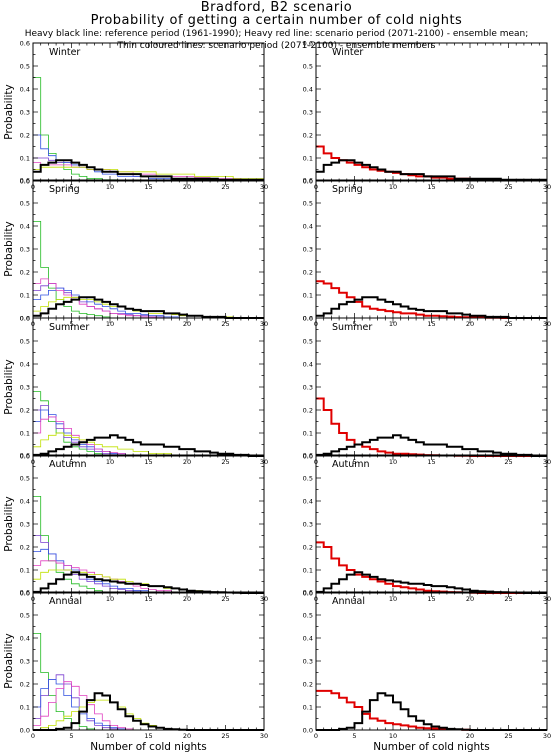  What do you see at coordinates (110, 462) in the screenshot?
I see `x-tick-label-summer-members: 10` at bounding box center [110, 462].